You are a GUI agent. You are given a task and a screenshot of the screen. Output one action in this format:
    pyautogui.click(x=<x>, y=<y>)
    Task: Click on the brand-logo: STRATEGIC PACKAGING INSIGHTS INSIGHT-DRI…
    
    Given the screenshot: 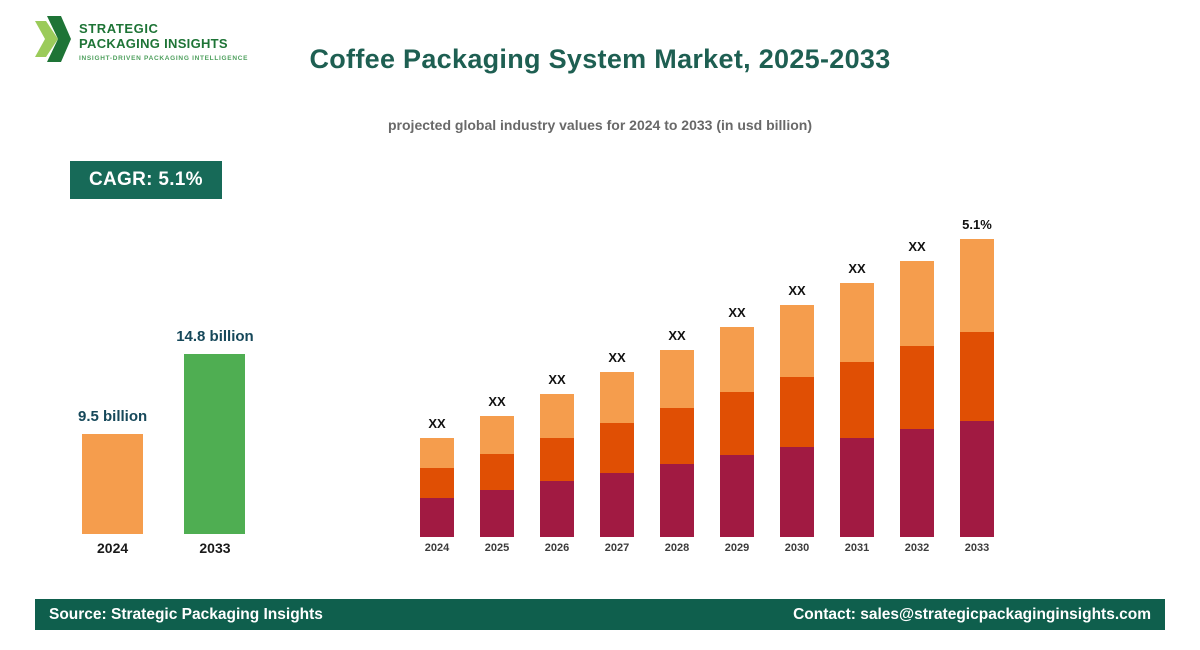 What is the action you would take?
    pyautogui.click(x=141, y=41)
    